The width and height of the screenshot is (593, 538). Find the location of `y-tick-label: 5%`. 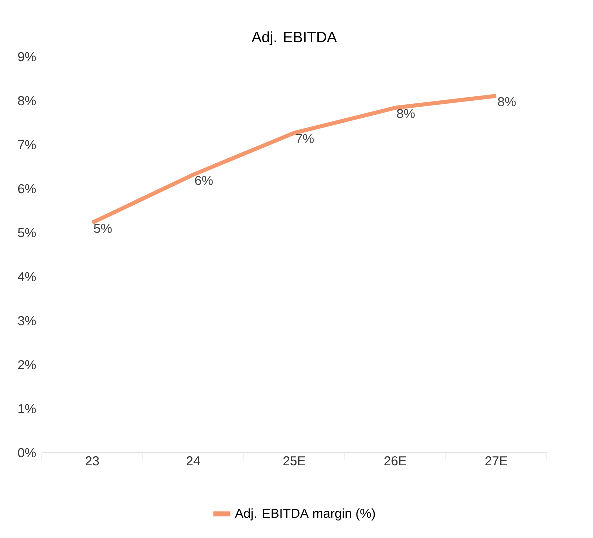

y-tick-label: 5% is located at coordinates (27, 233).